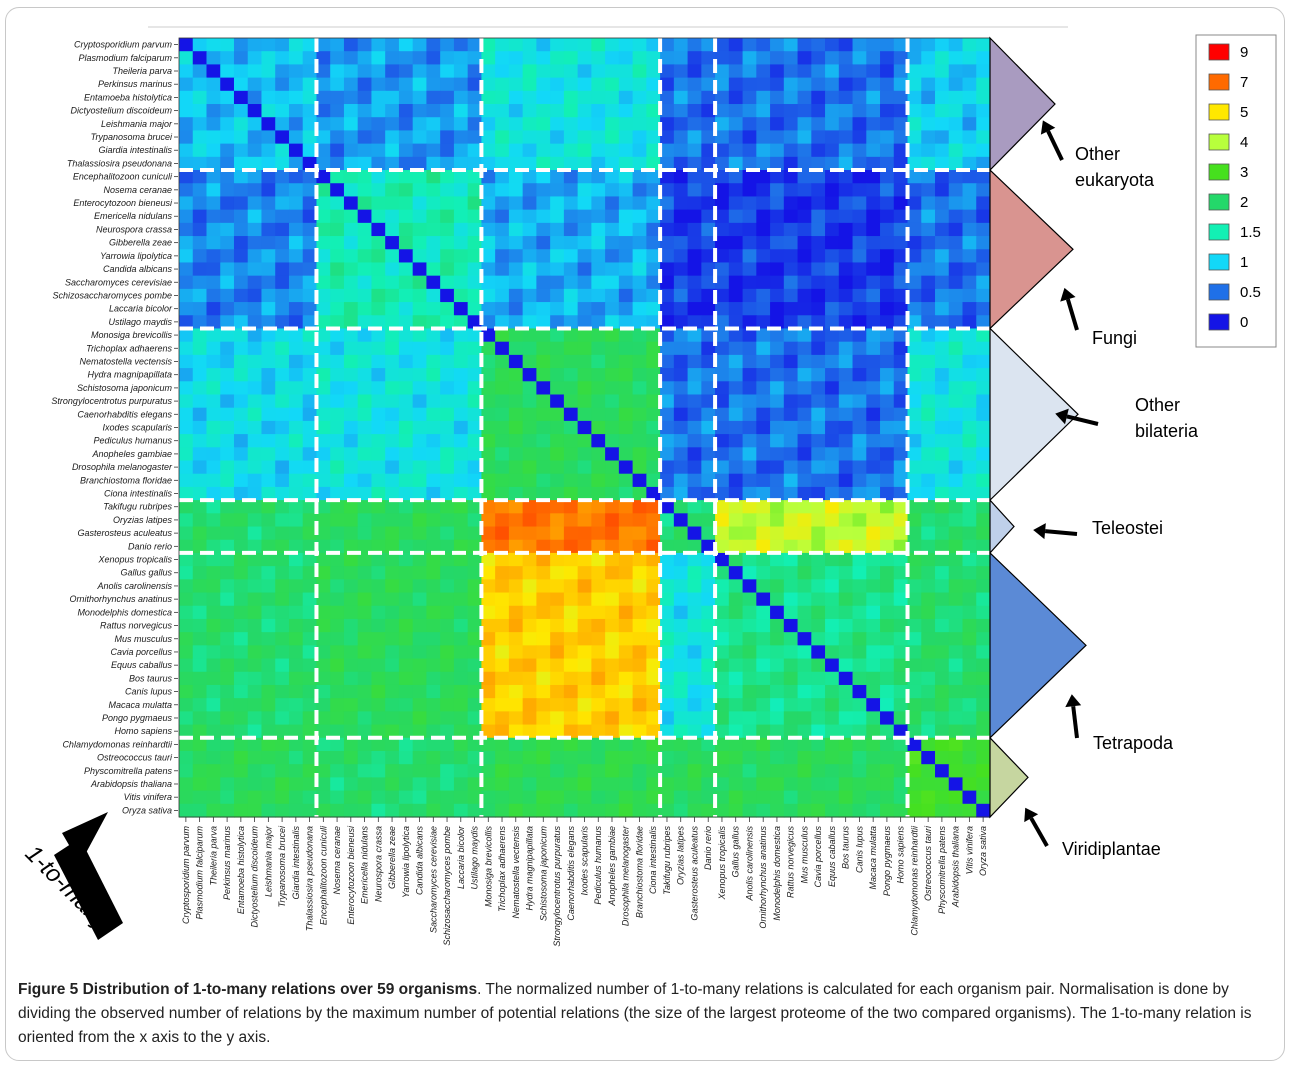  Describe the element at coordinates (137, 718) in the screenshot. I see `y-axis-label: Pongo pygmaeus` at that location.